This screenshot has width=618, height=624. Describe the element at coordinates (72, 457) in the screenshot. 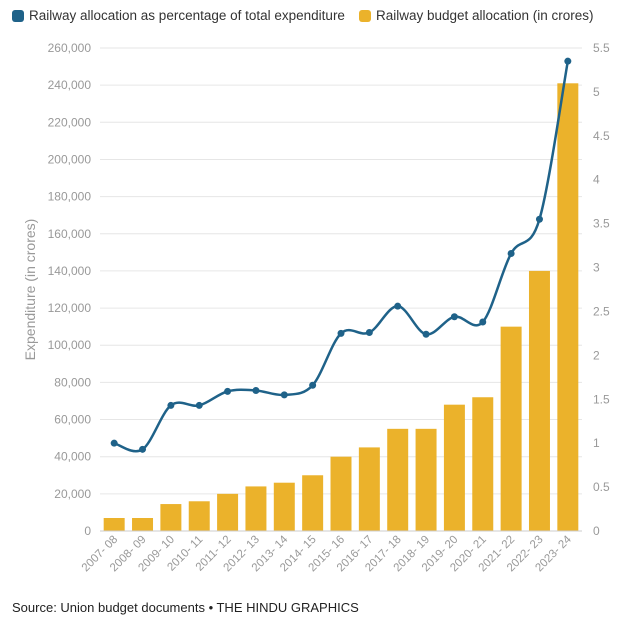

I see `y-tick-label: 40,000` at that location.